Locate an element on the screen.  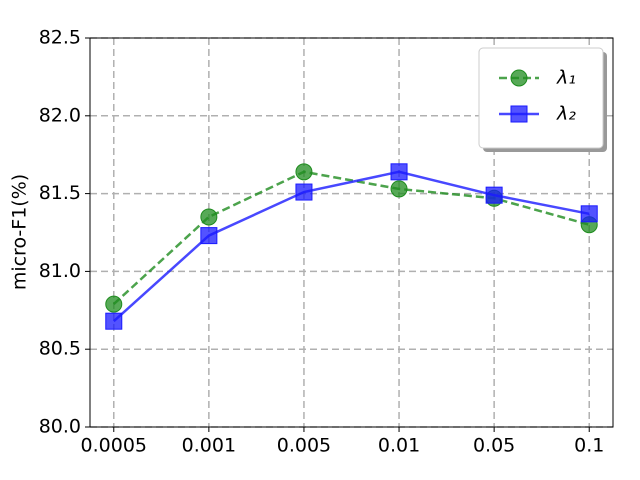
y-tick-label: 82.0 is located at coordinates (60, 115).